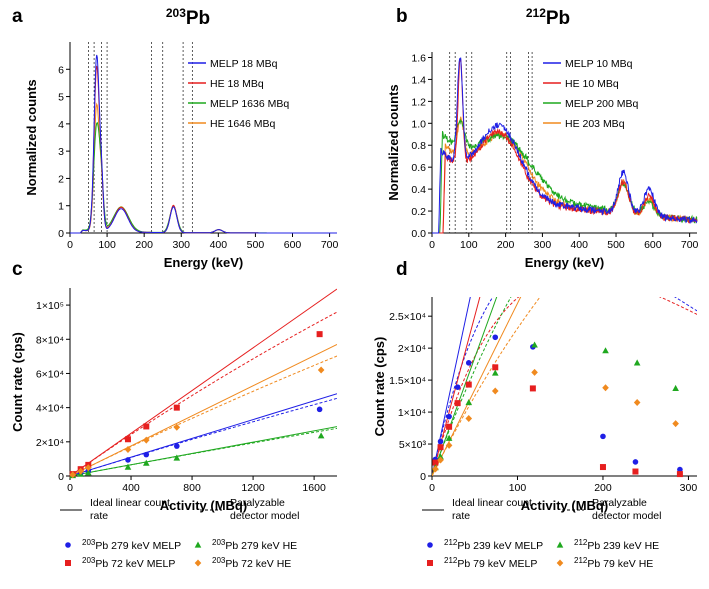  What do you see at coordinates (451, 542) in the screenshot?
I see `legend-entry-sup: 212` at bounding box center [451, 542].